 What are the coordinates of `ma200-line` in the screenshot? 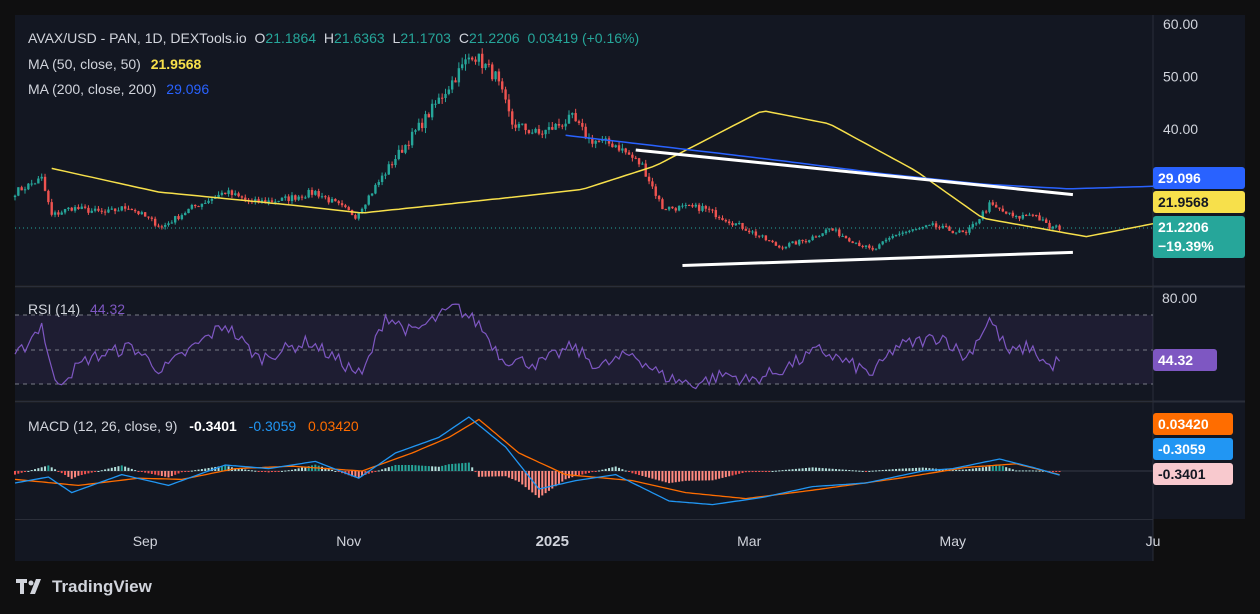 It's located at (859, 162).